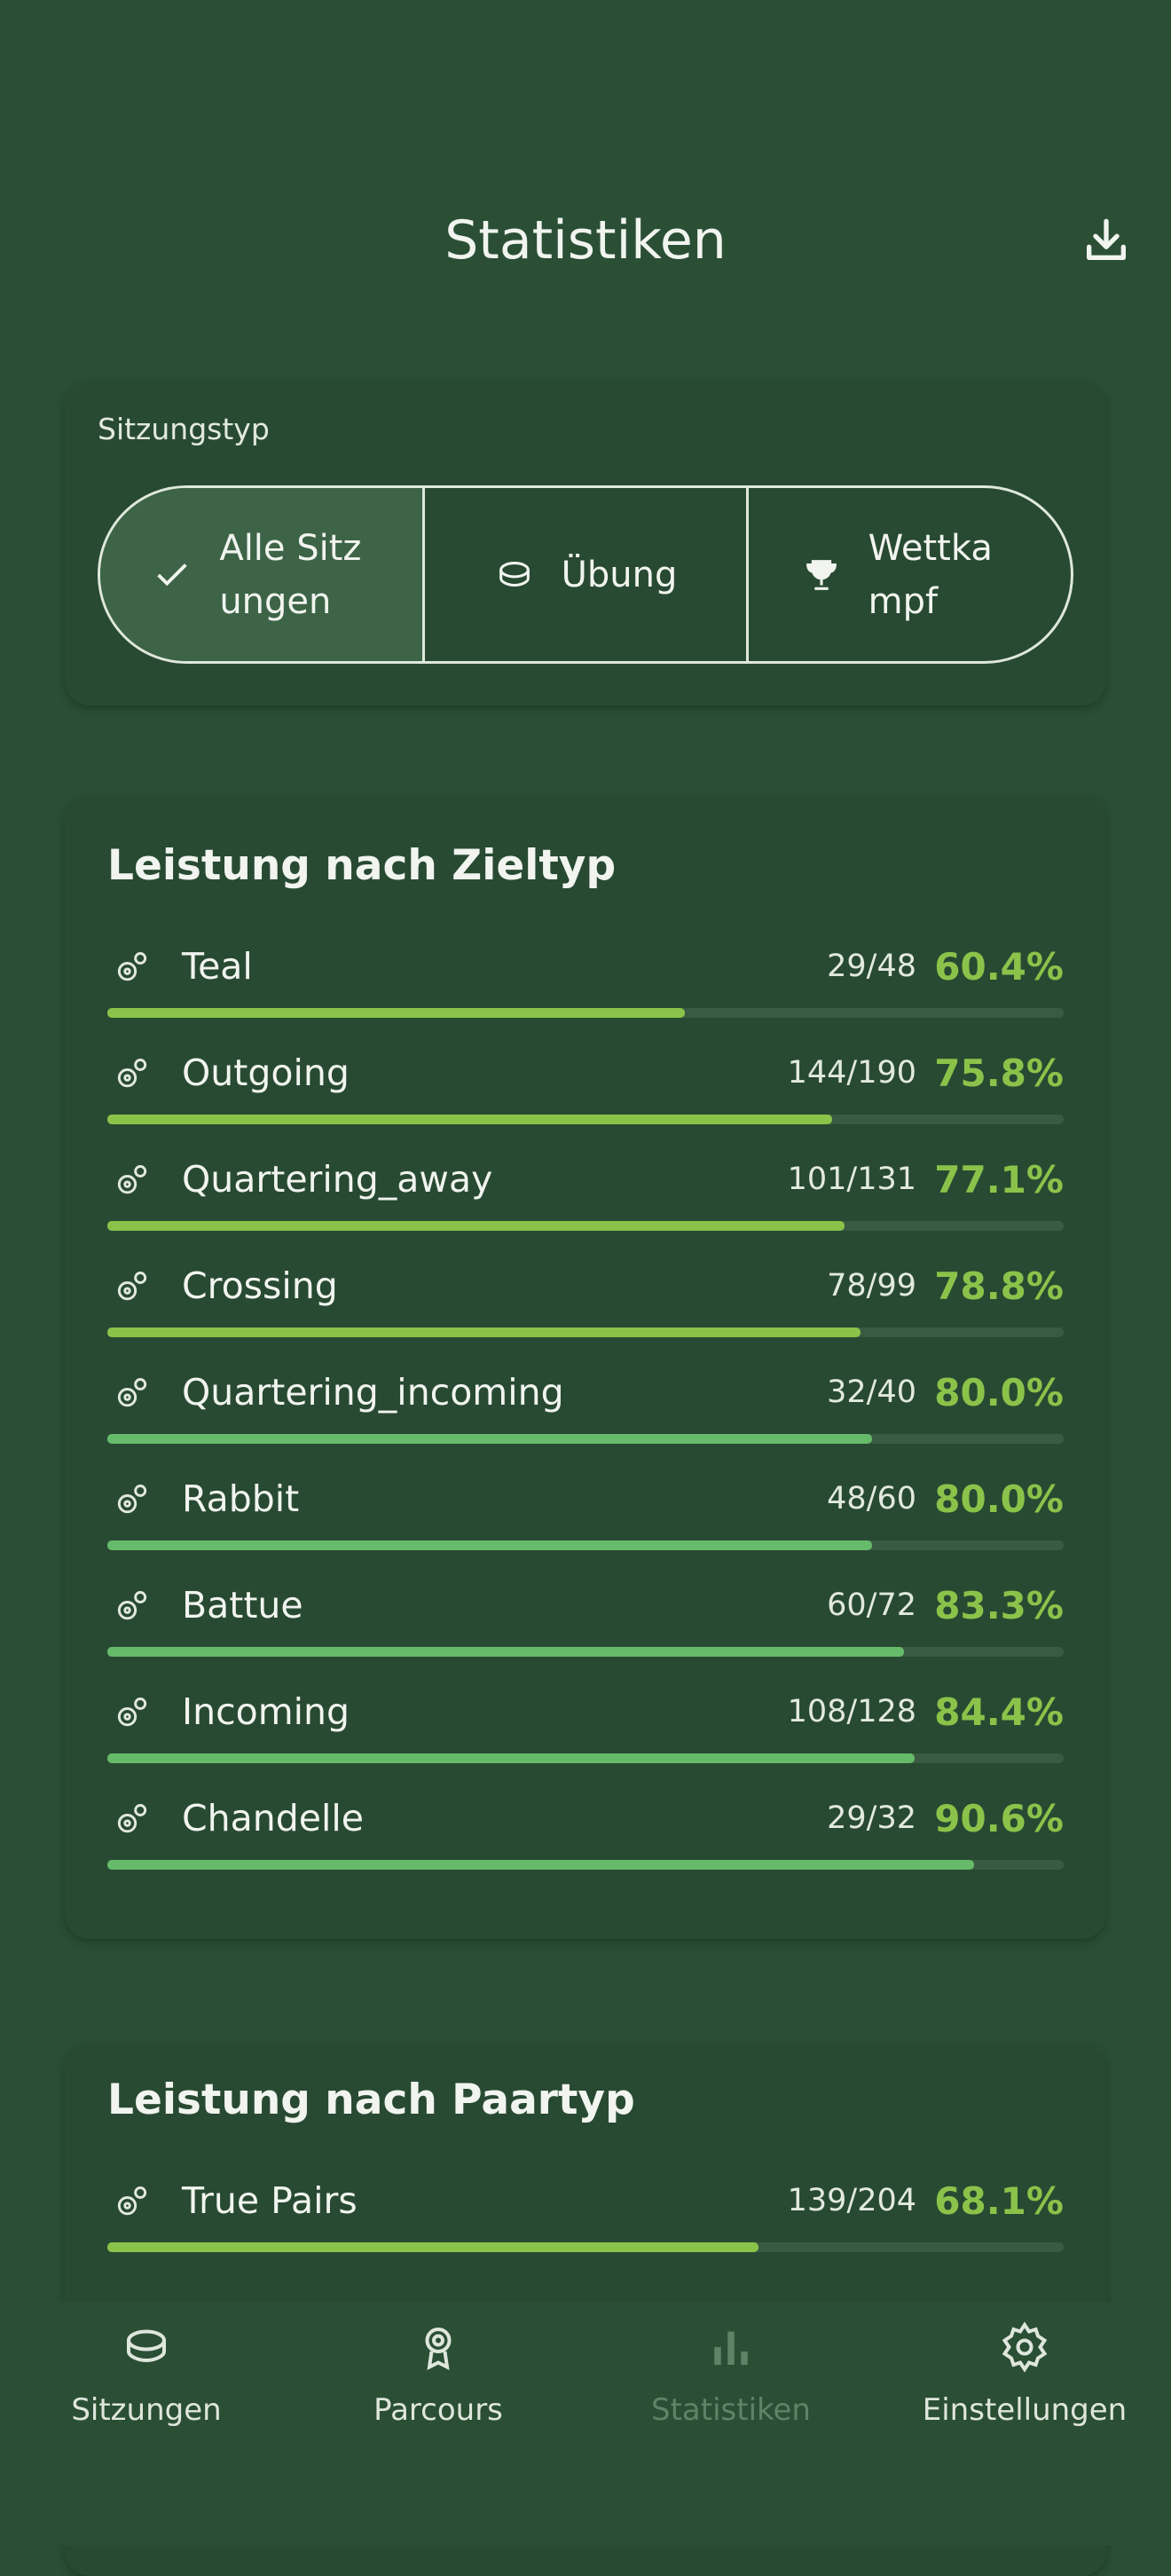 The image size is (1171, 2576). What do you see at coordinates (184, 429) in the screenshot?
I see `filter-label: Sitzungstyp` at bounding box center [184, 429].